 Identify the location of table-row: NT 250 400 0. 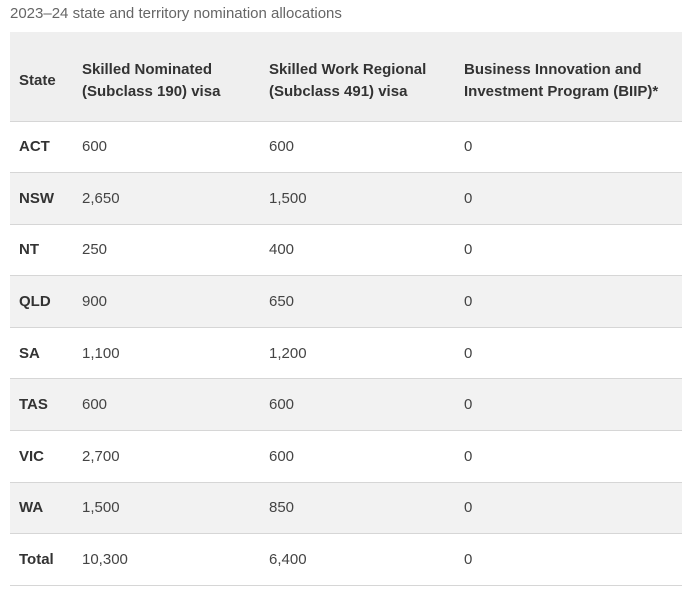
(346, 250).